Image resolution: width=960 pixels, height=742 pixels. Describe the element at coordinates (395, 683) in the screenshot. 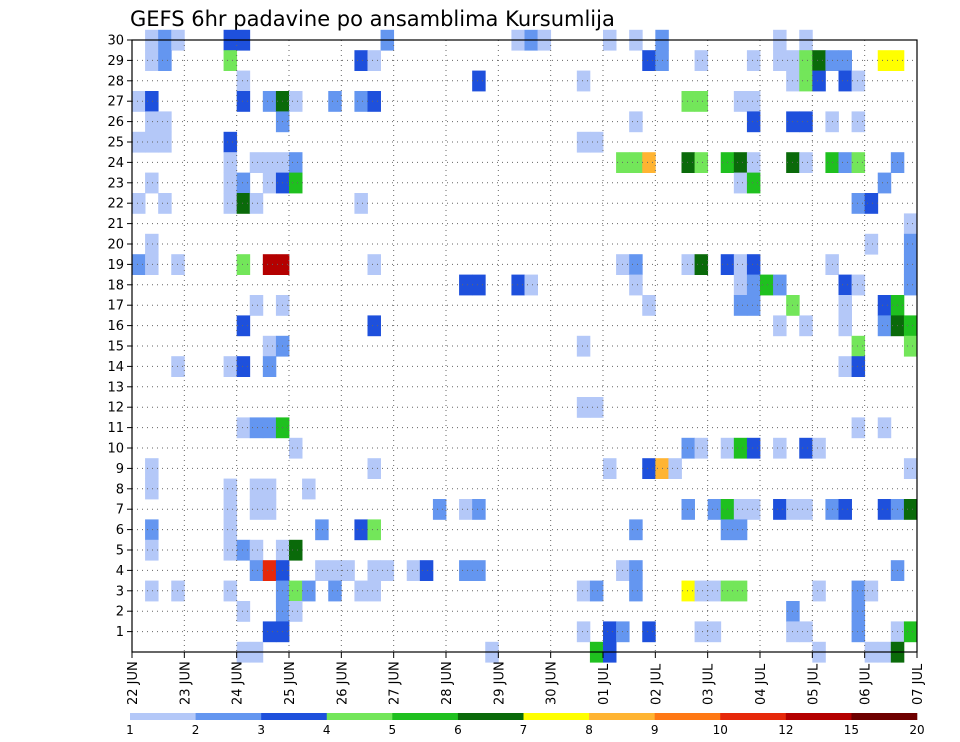

I see `x-tick-label: 27 JUN` at that location.